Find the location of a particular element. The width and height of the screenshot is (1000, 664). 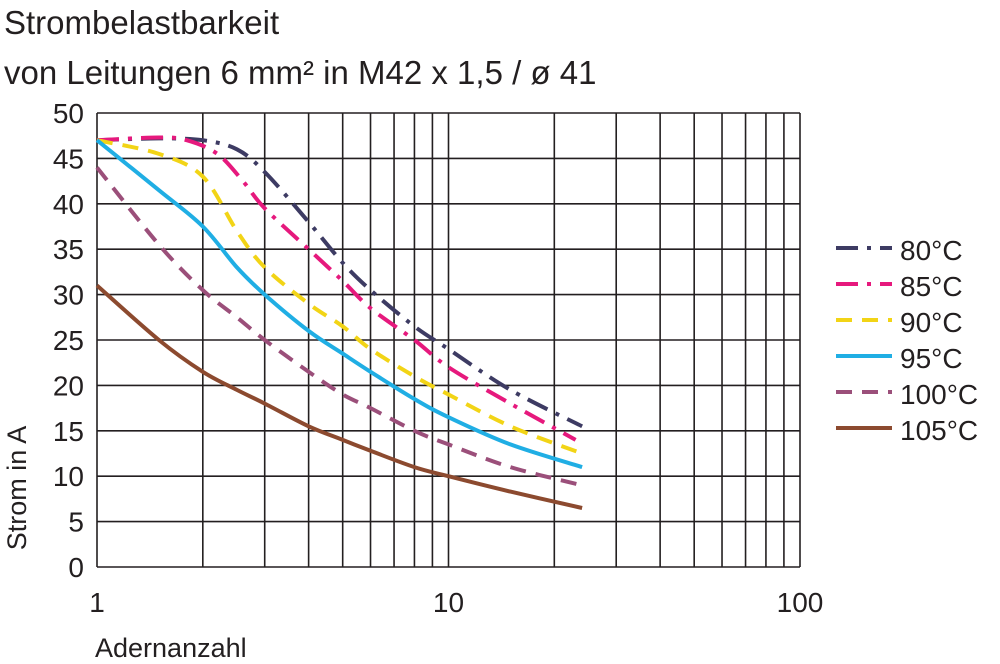

y-tick-label: 45 is located at coordinates (68, 158).